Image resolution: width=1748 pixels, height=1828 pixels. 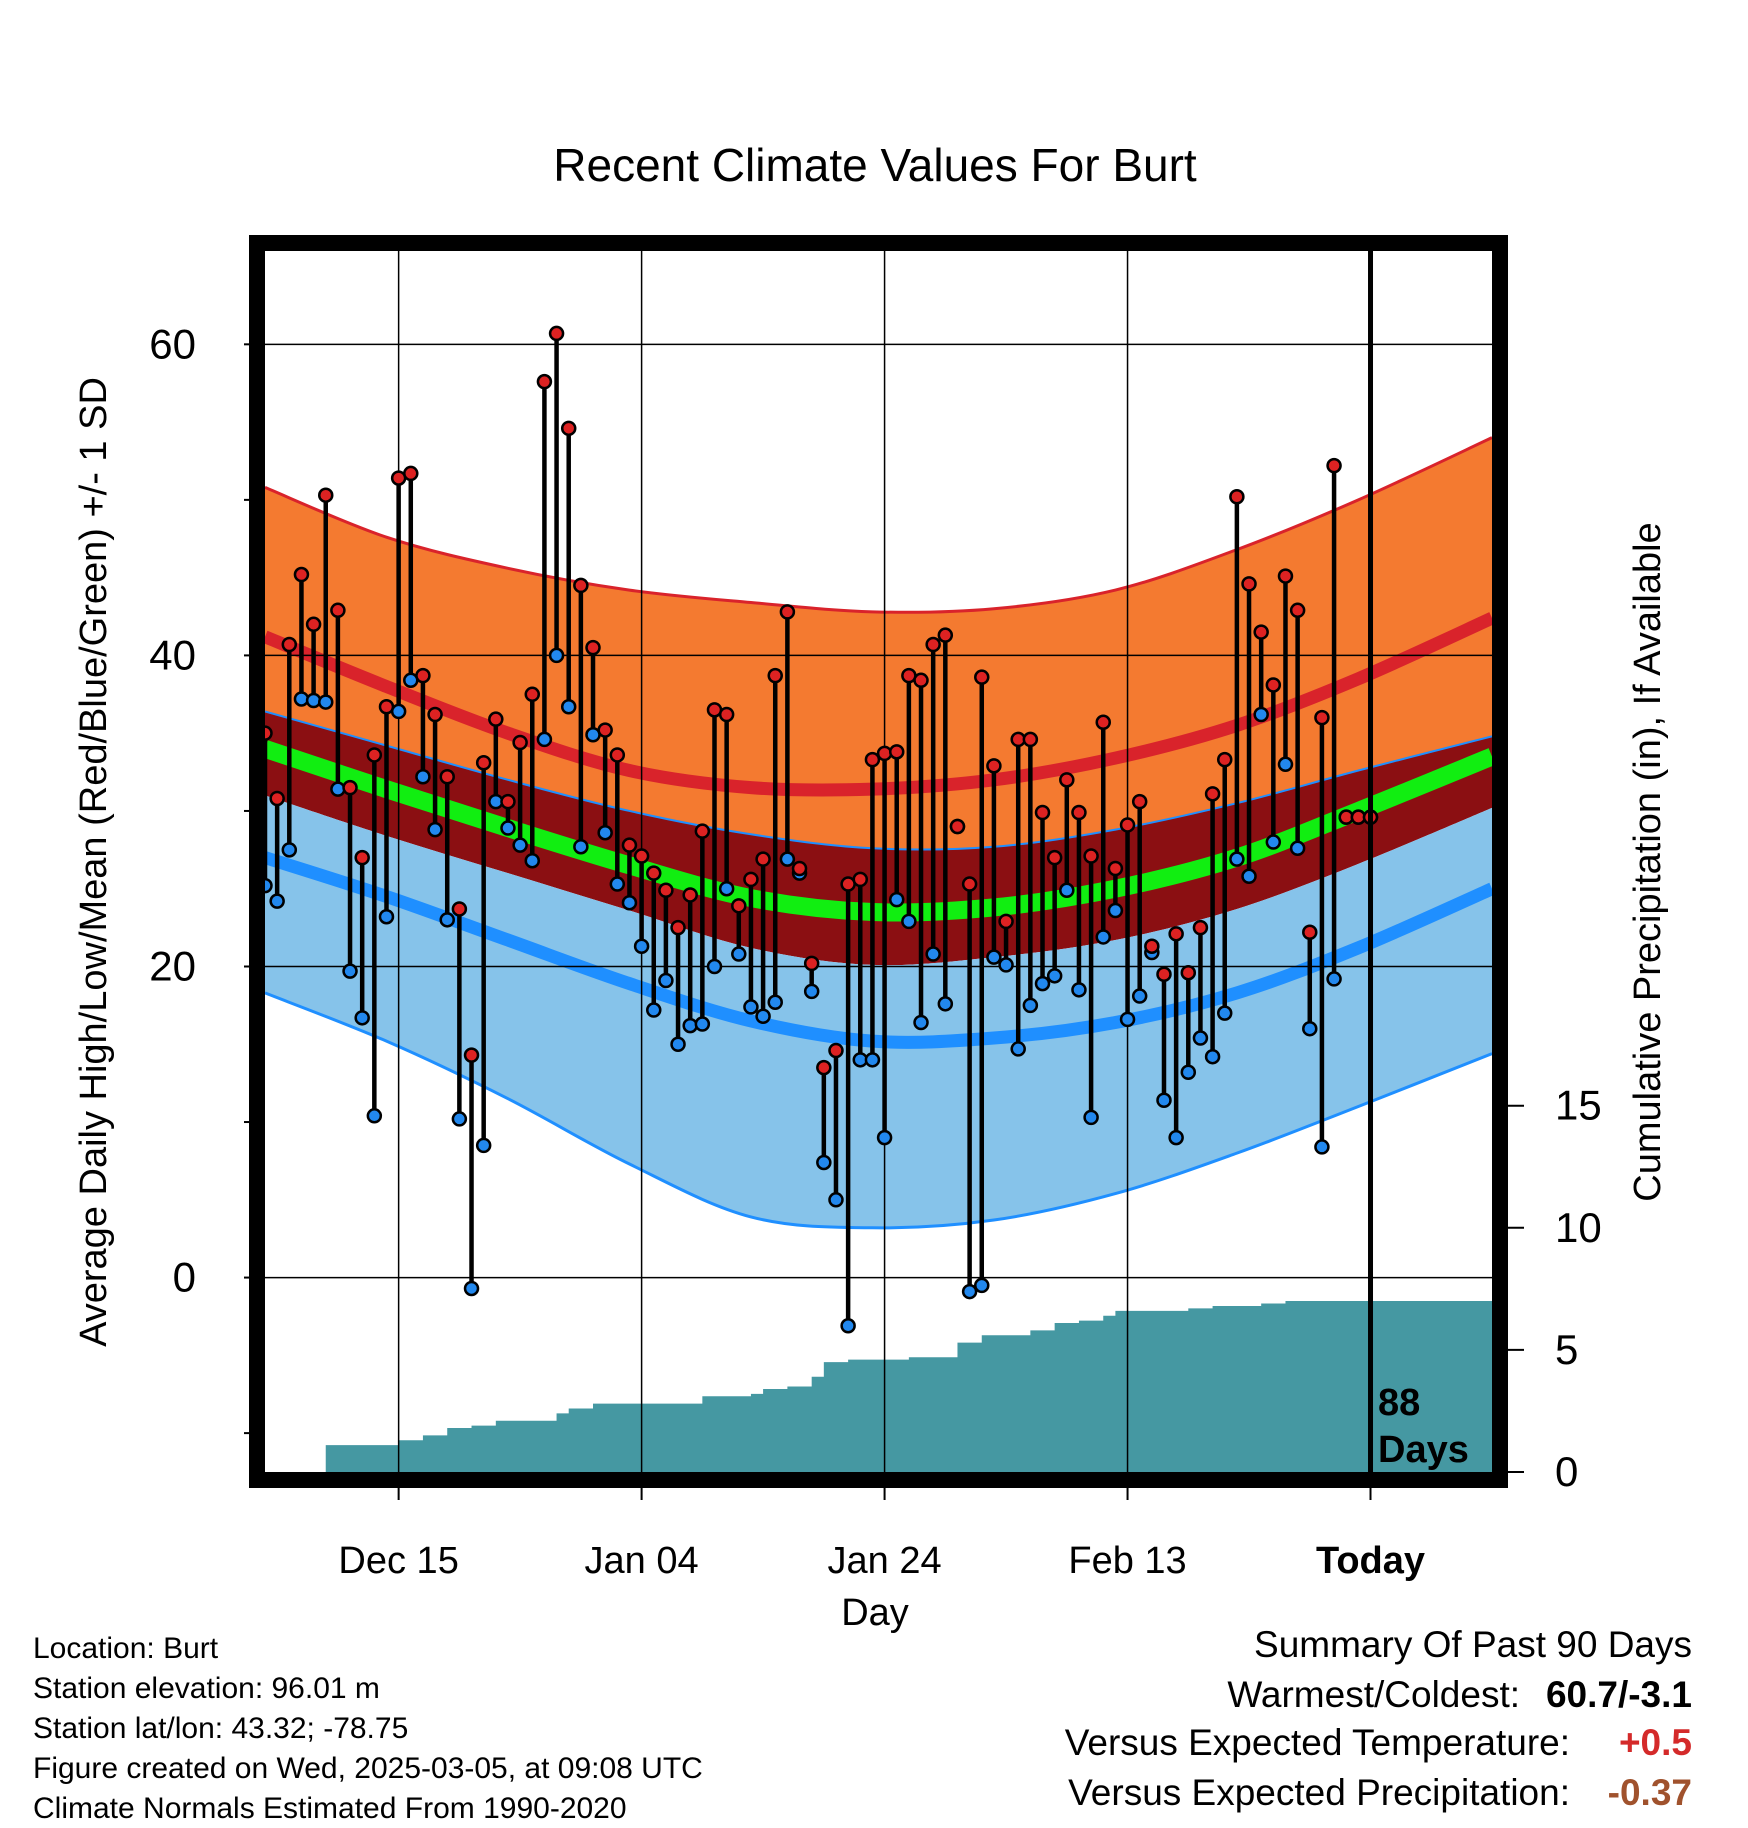 What do you see at coordinates (875, 1613) in the screenshot?
I see `x-axis-label: Day` at bounding box center [875, 1613].